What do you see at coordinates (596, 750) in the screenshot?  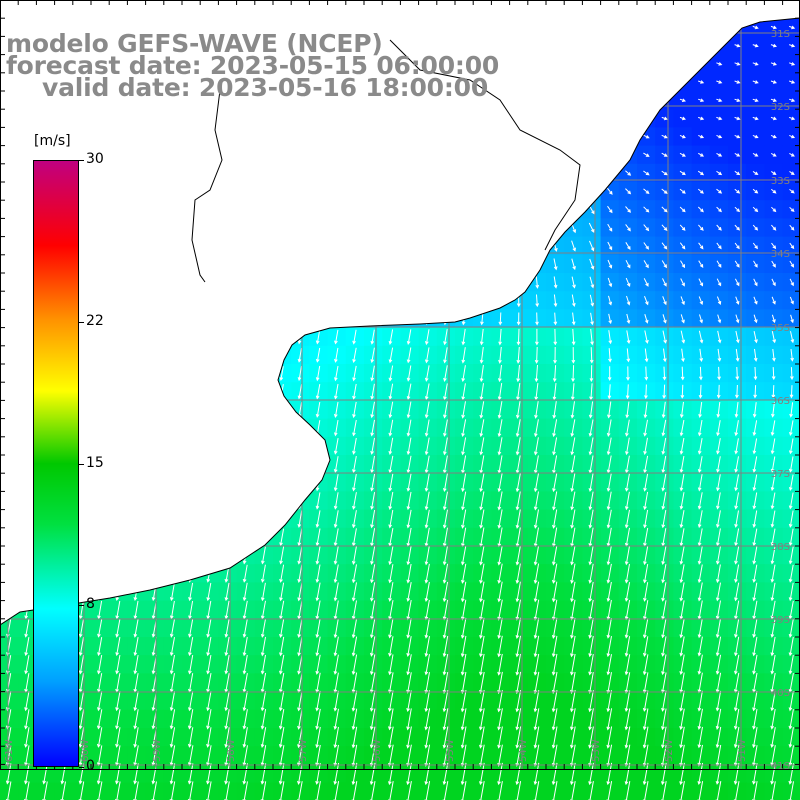 I see `lon-label: 53W` at bounding box center [596, 750].